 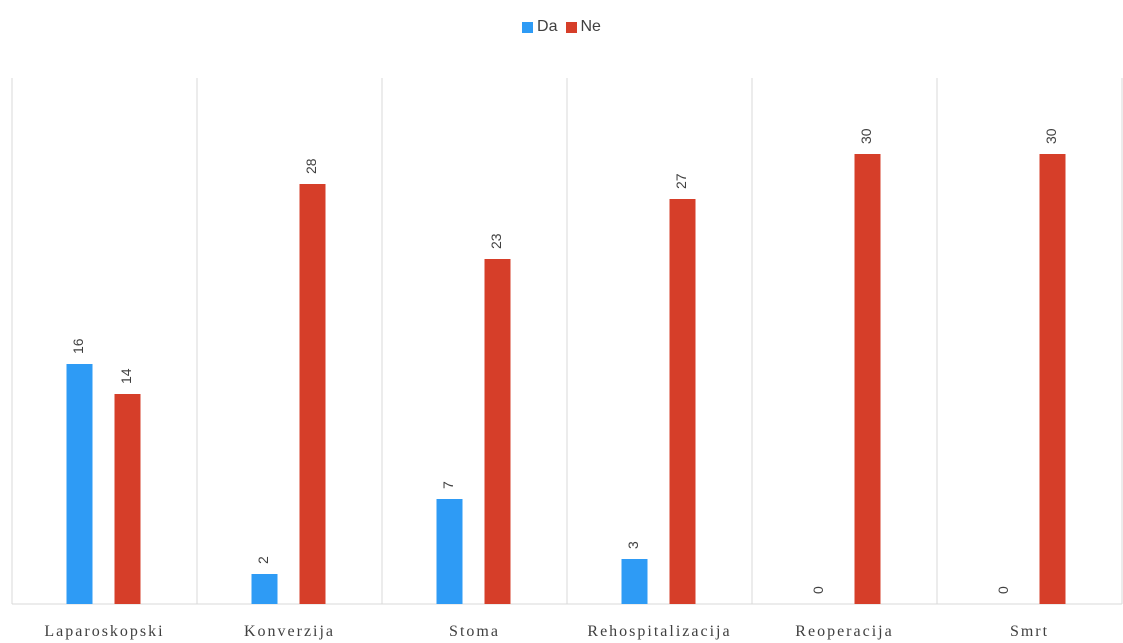 I want to click on data-label-ne-rehospitalizacija: 27, so click(x=681, y=181).